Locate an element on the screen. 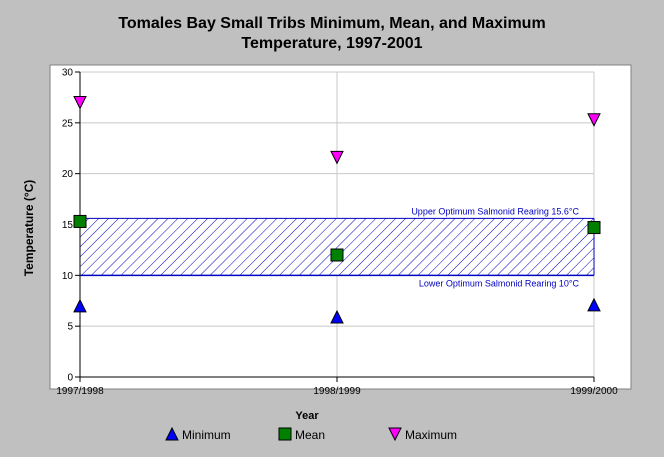  legend-mean-label: Mean is located at coordinates (310, 435).